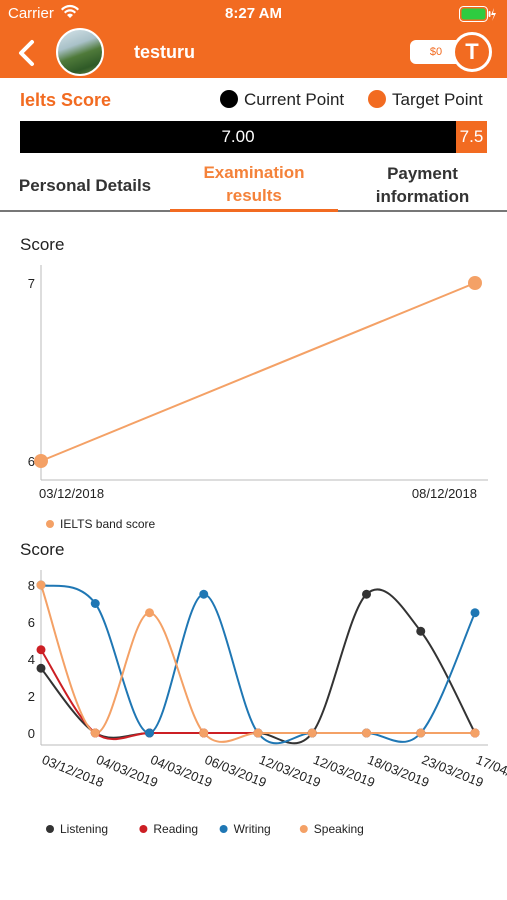  What do you see at coordinates (253, 53) in the screenshot?
I see `nav-bar: testuru $0 T` at bounding box center [253, 53].